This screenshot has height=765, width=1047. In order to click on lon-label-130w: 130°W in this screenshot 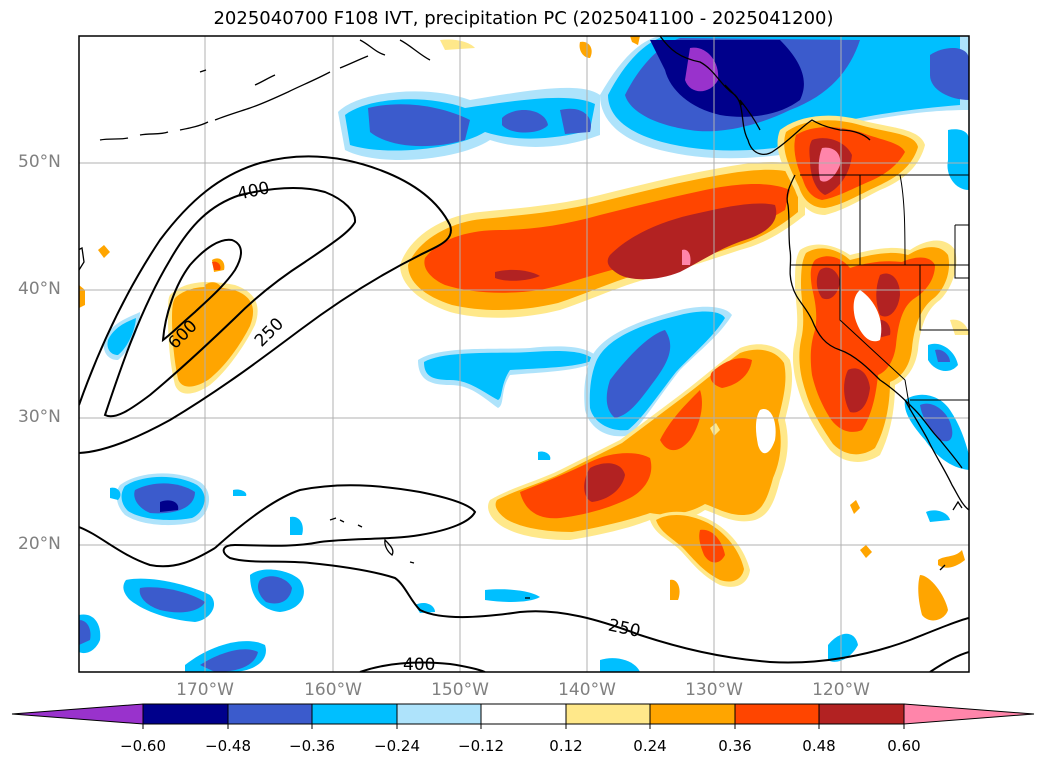, I will do `click(714, 690)`.